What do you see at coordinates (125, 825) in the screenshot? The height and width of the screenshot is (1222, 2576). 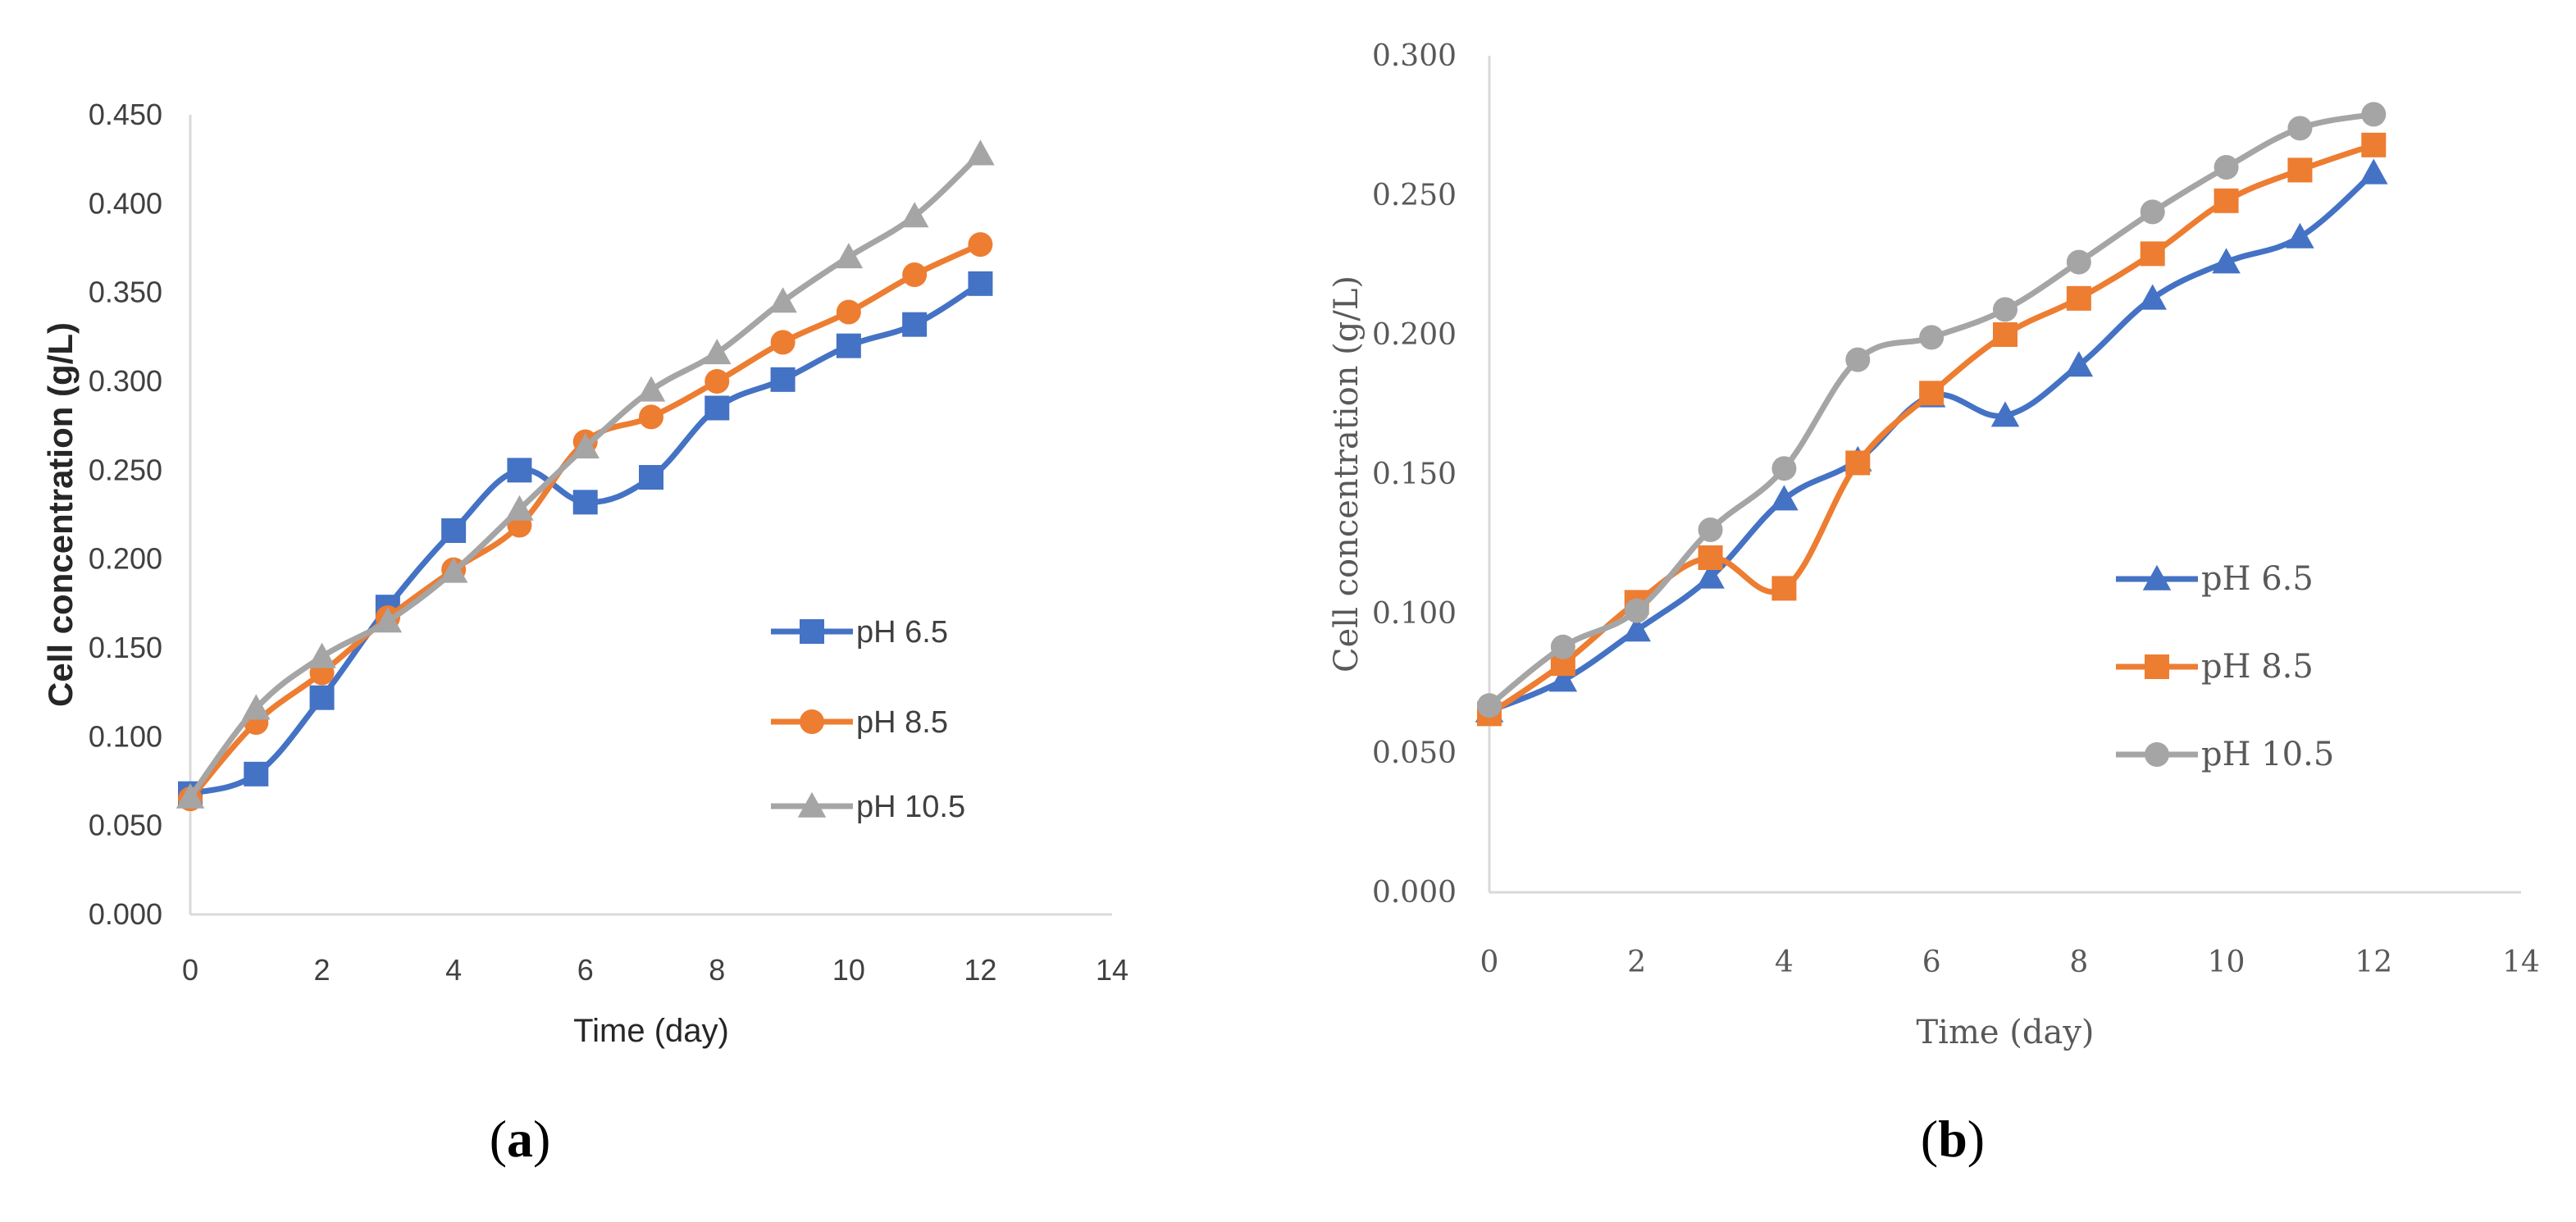 I see `y-tick-label-a: 0.050` at bounding box center [125, 825].